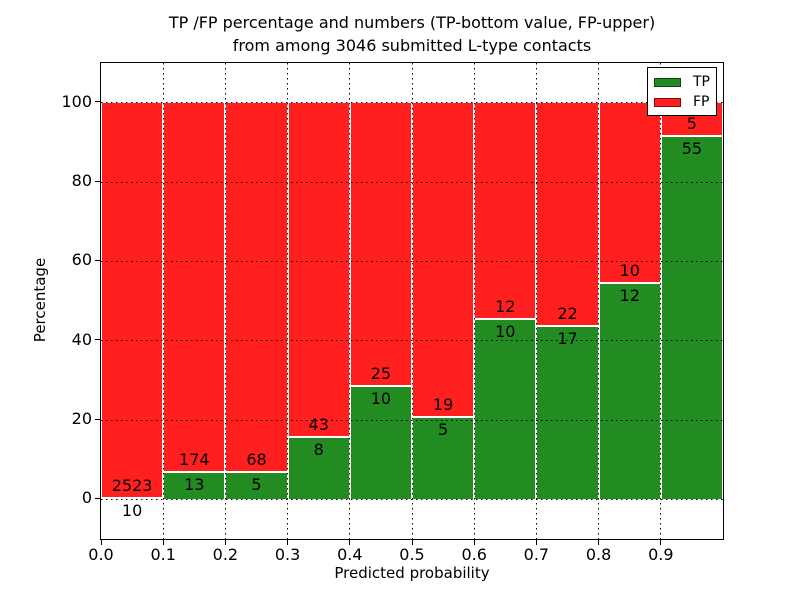  I want to click on fp-count-label: 2523, so click(132, 485).